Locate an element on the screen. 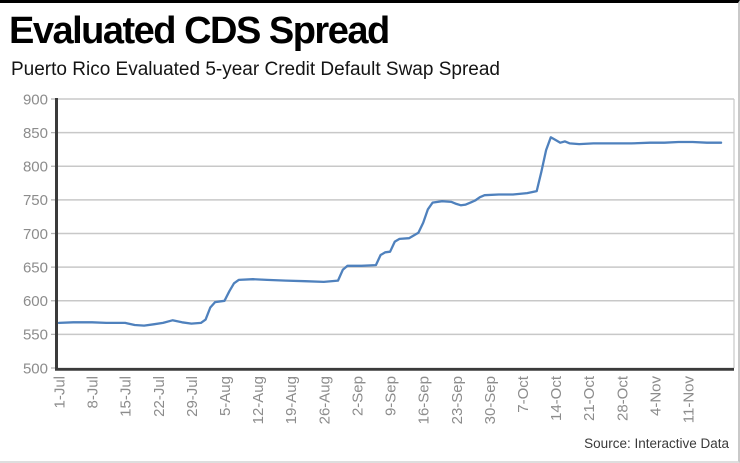 The height and width of the screenshot is (463, 740). y-axis-label: 750 is located at coordinates (35, 200).